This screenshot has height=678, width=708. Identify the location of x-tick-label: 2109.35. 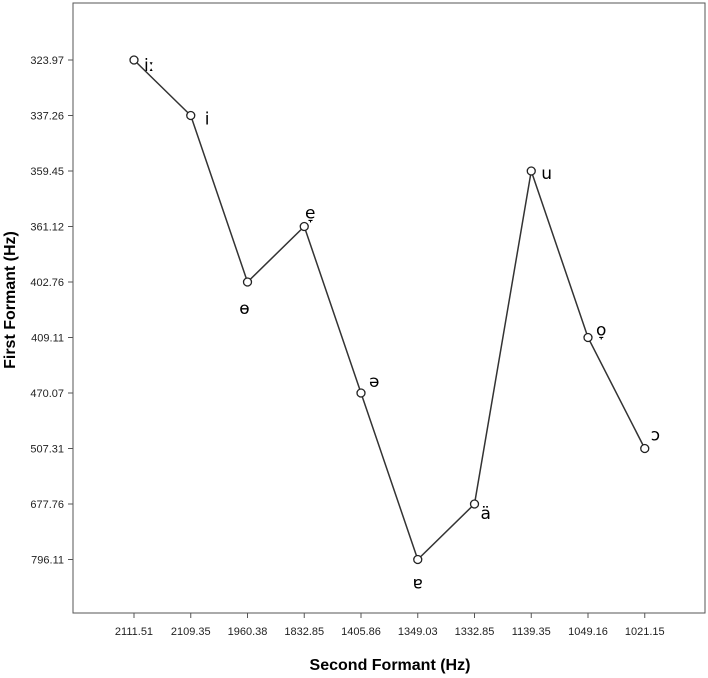
(191, 632).